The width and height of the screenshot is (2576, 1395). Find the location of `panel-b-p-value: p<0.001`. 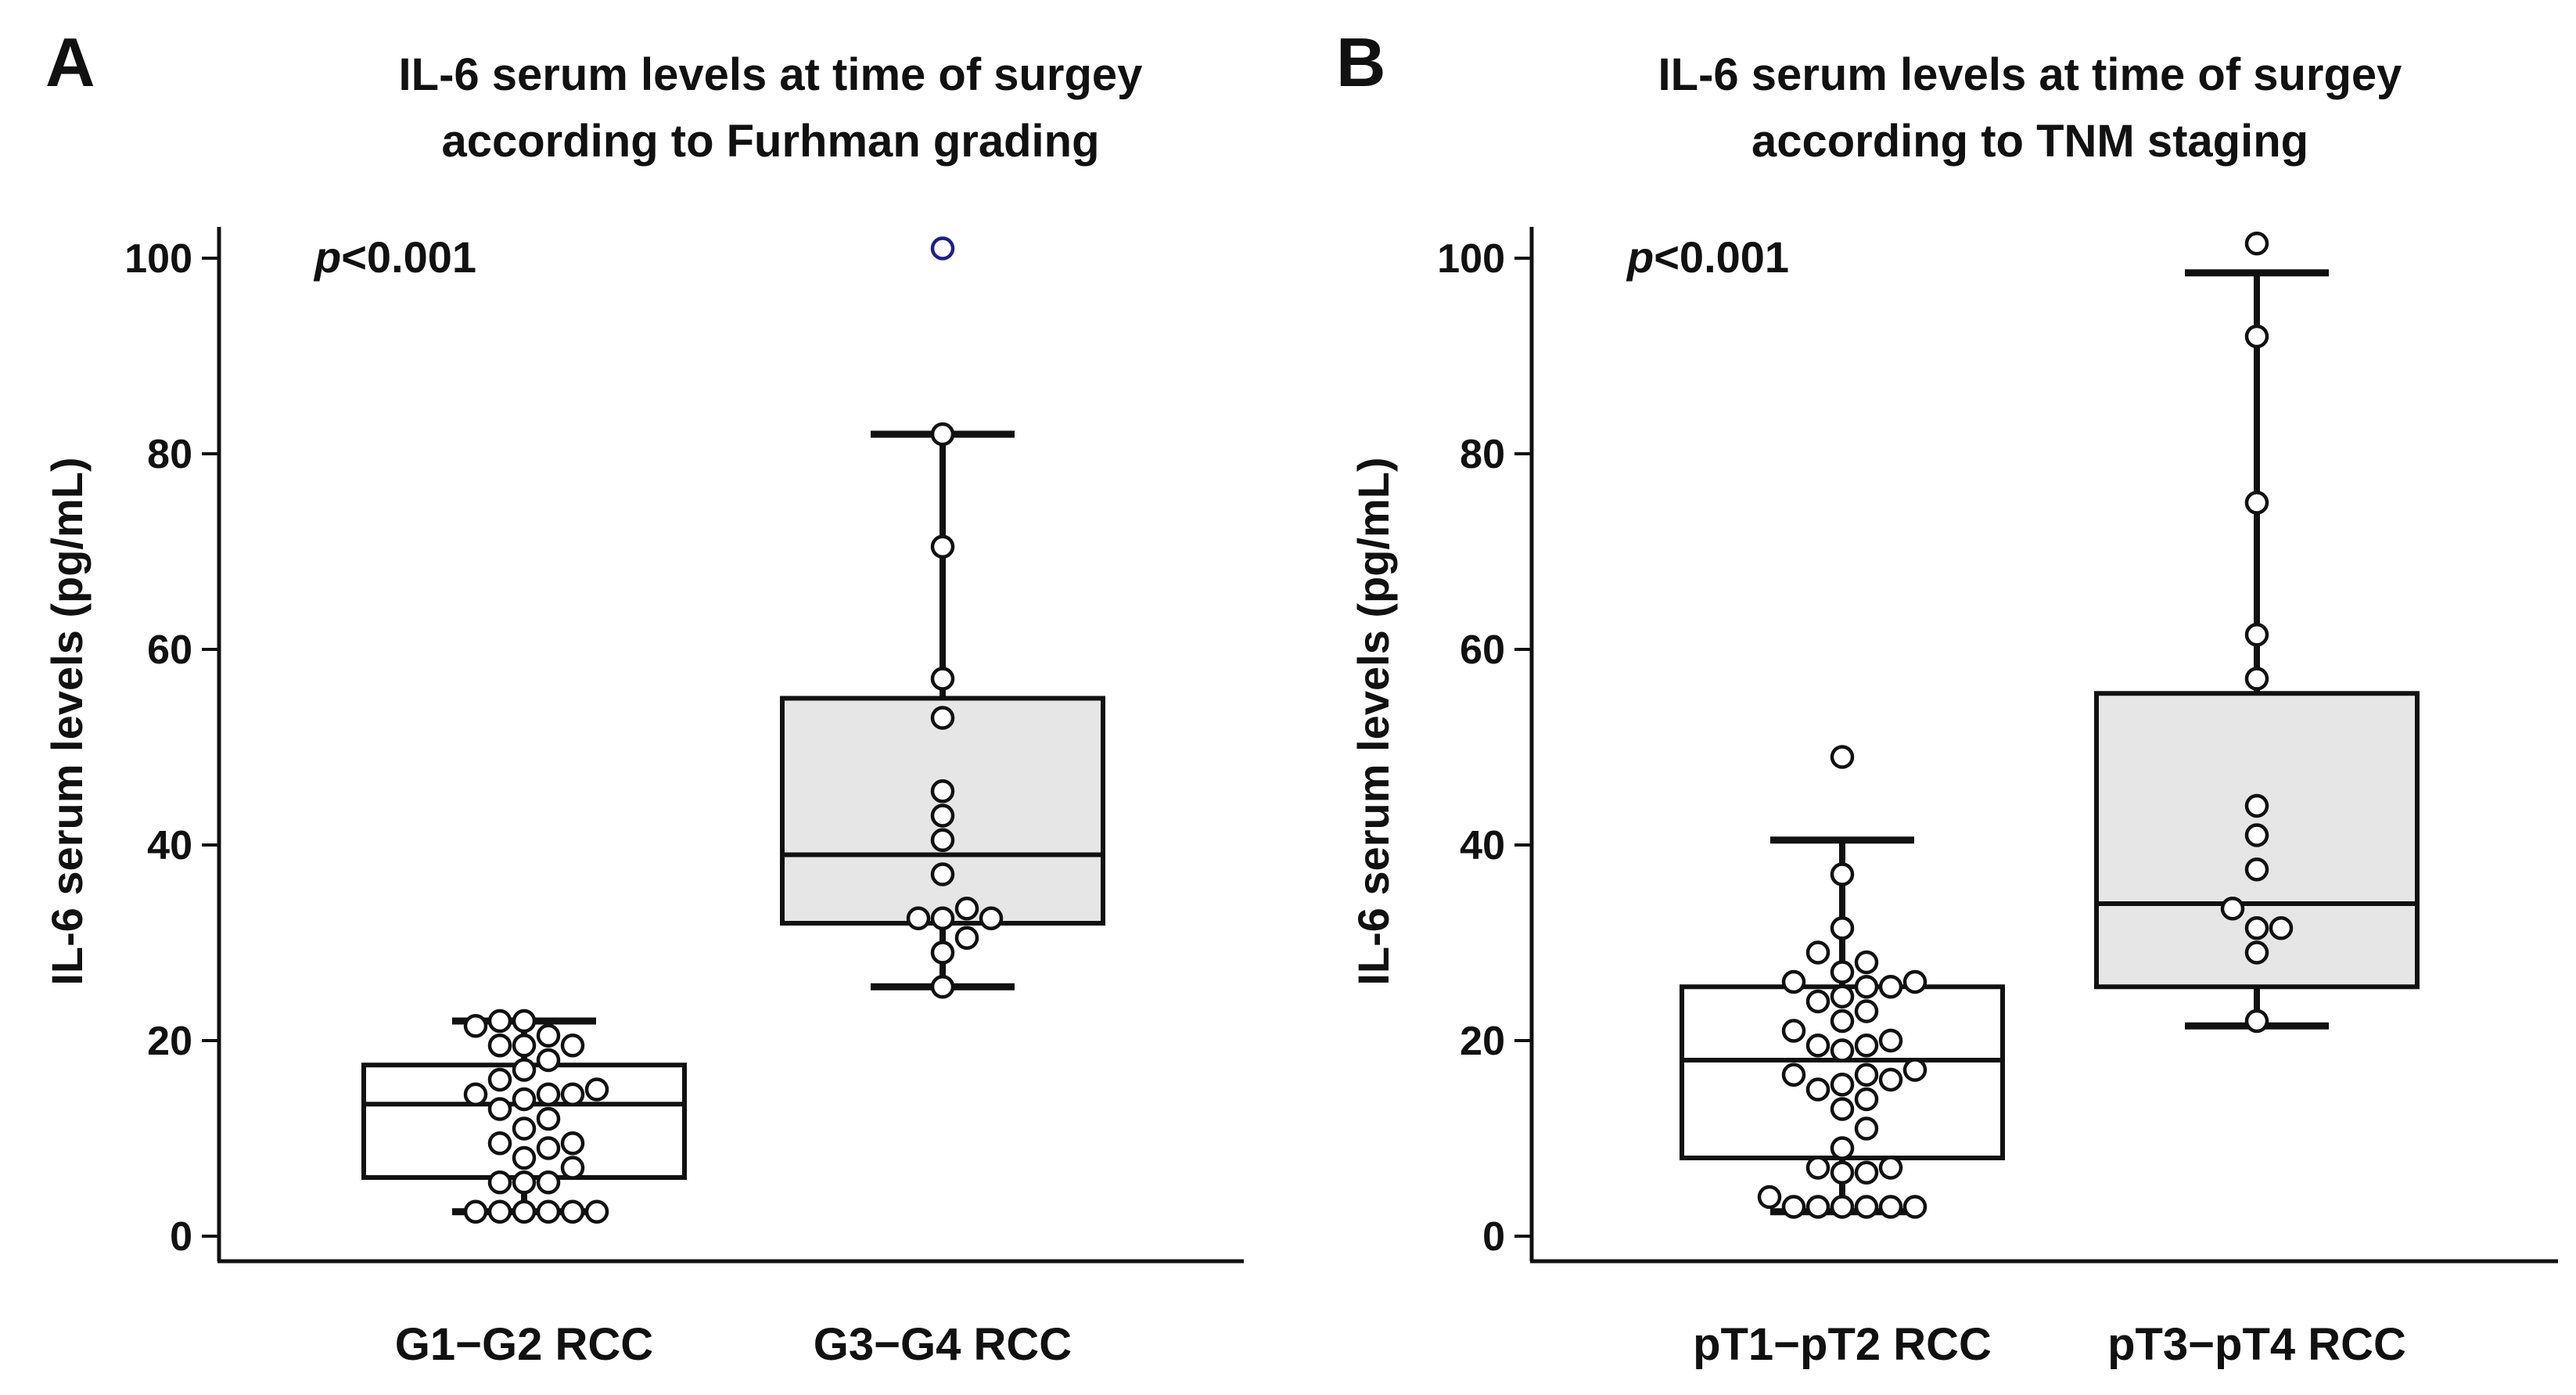

panel-b-p-value: p<0.001 is located at coordinates (1708, 257).